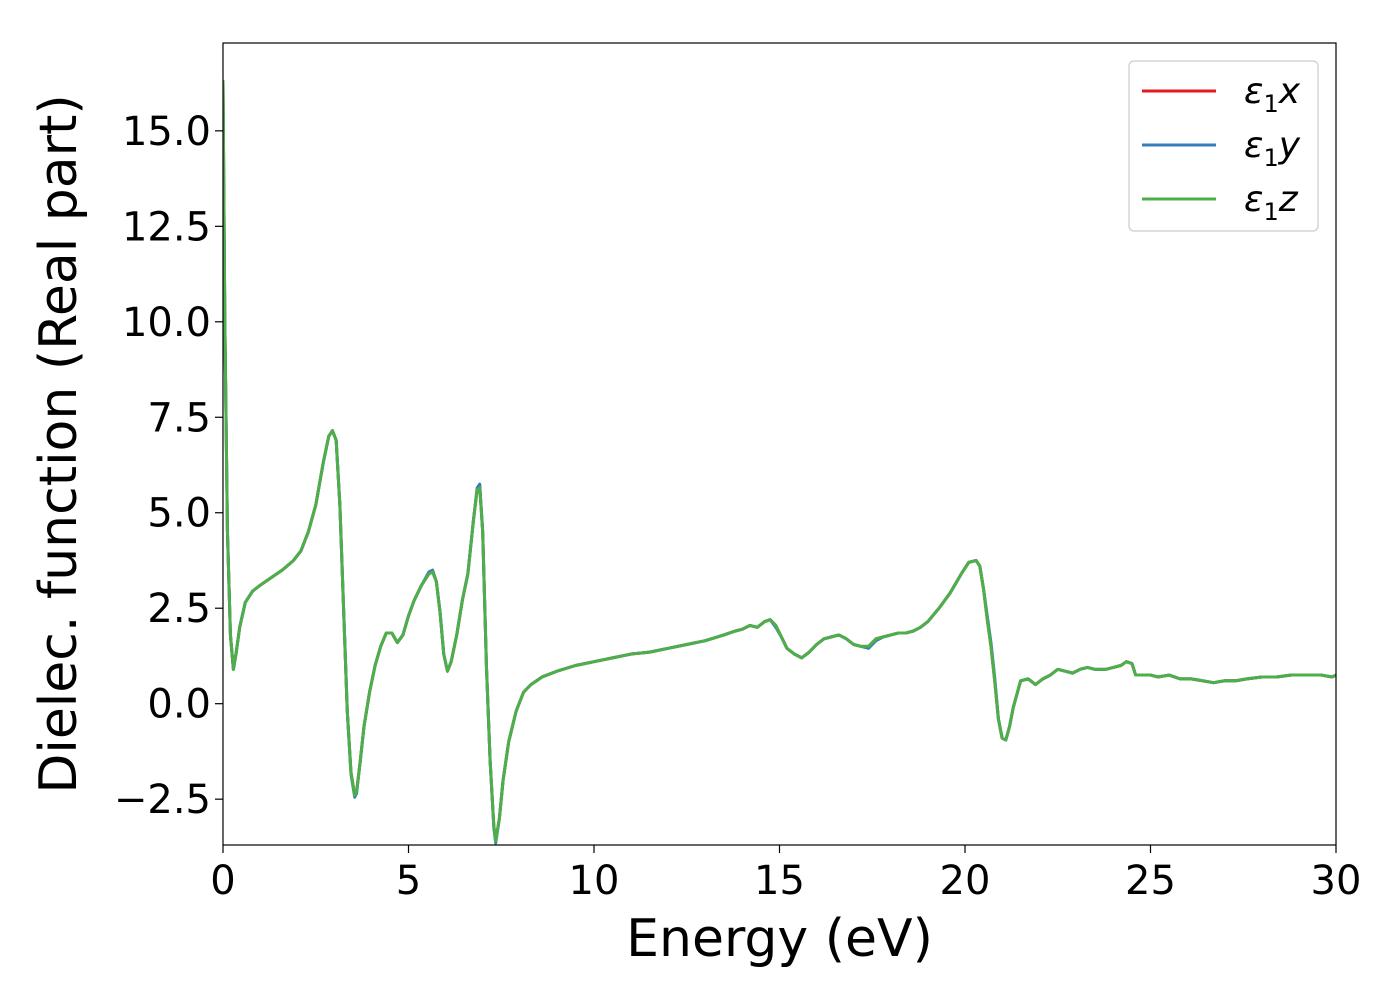  Describe the element at coordinates (1271, 202) in the screenshot. I see `legend-label-z: ε1z` at that location.